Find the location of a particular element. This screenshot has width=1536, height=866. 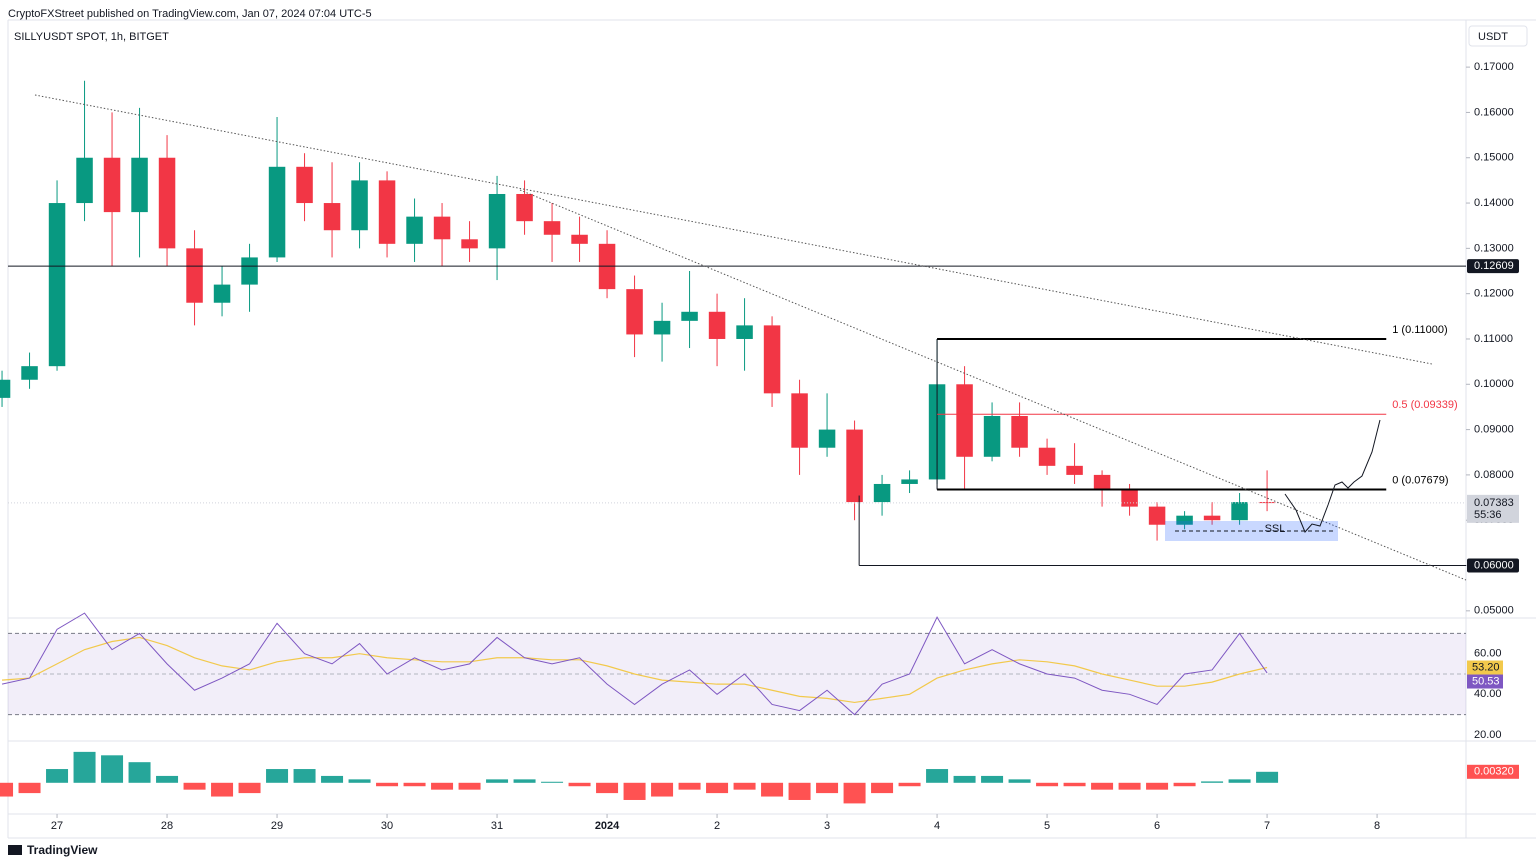

y-tick-label: 0.10000 is located at coordinates (1494, 384).